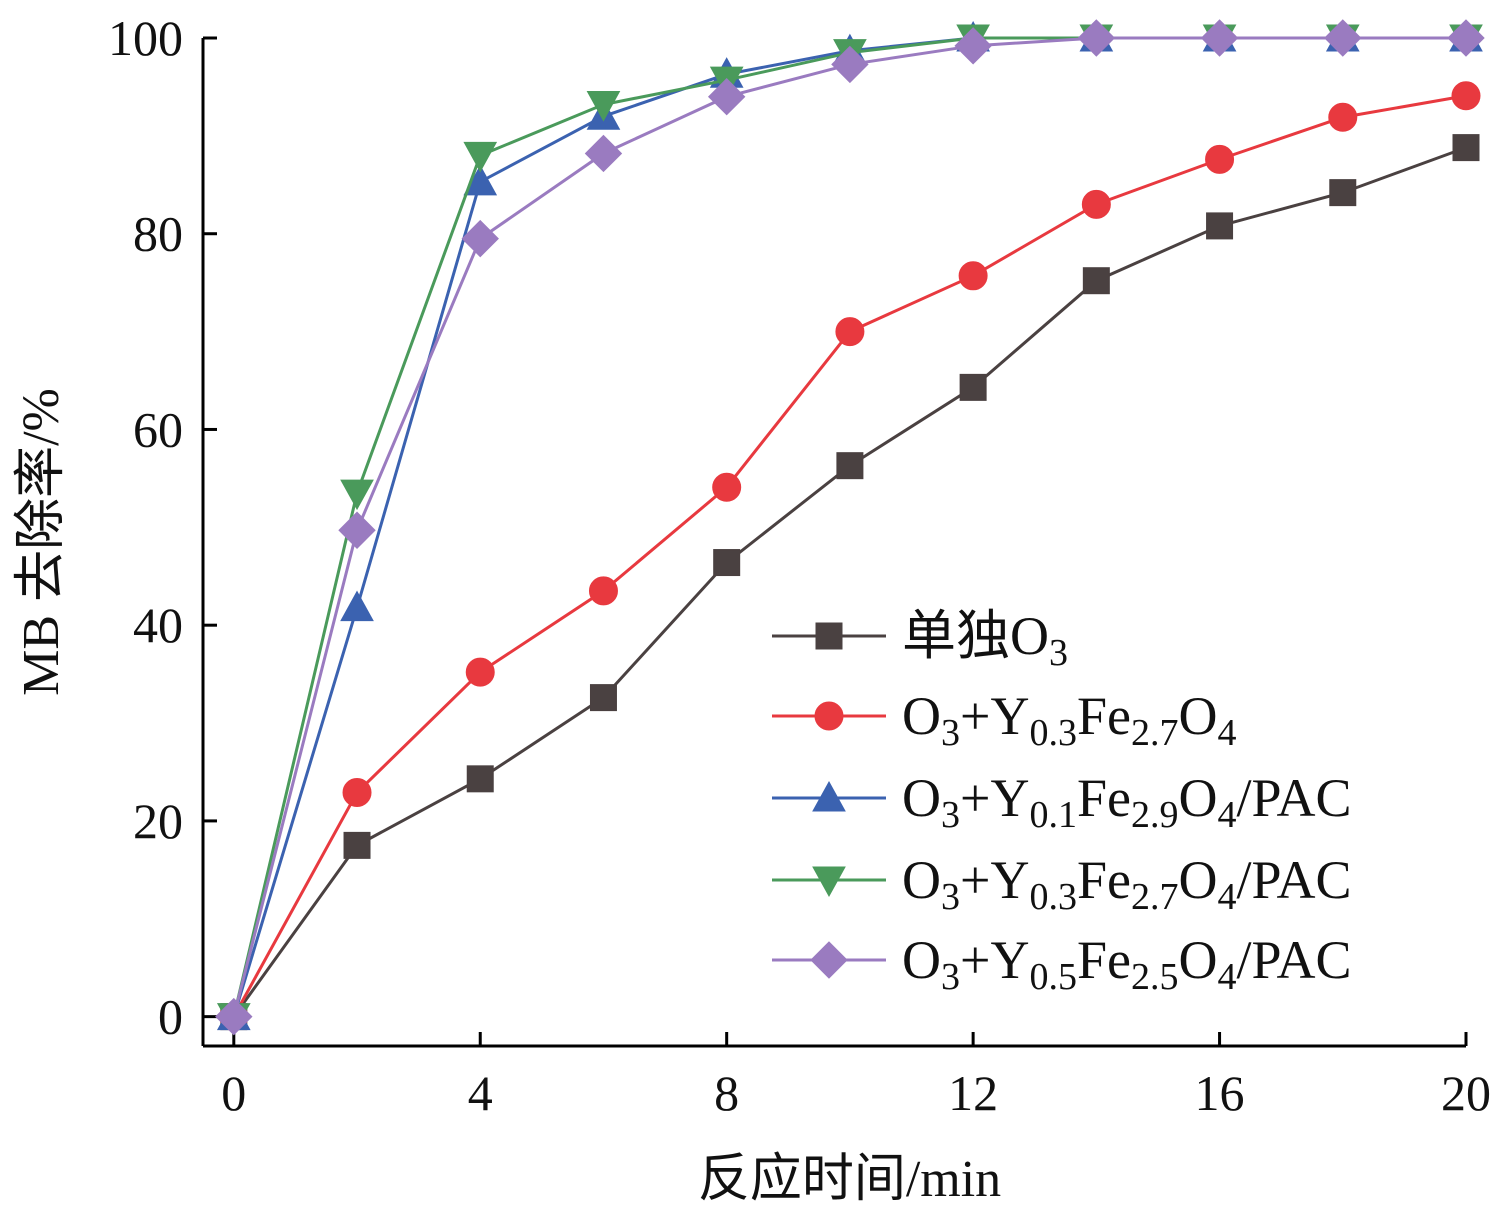  I want to click on legend-entry: 单独O3, so click(920, 640).